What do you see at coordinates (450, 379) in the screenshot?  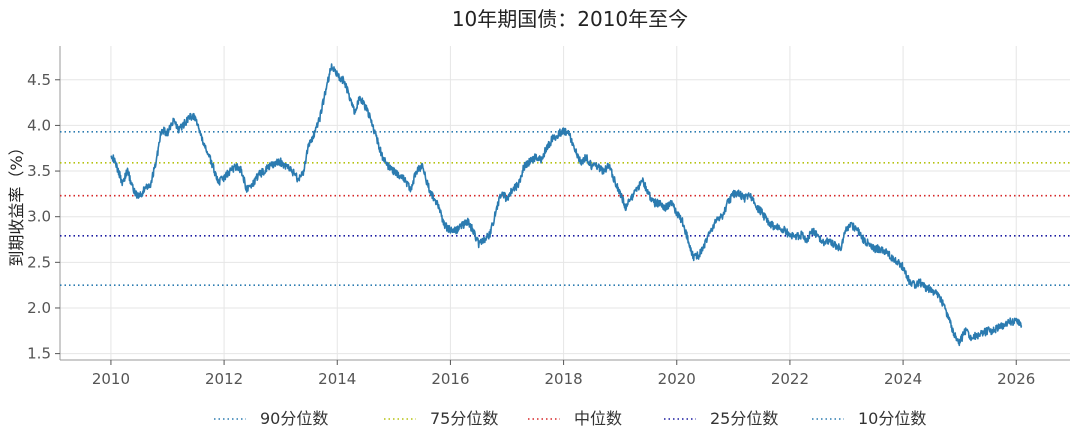 I see `x-tick-label: 2016` at bounding box center [450, 379].